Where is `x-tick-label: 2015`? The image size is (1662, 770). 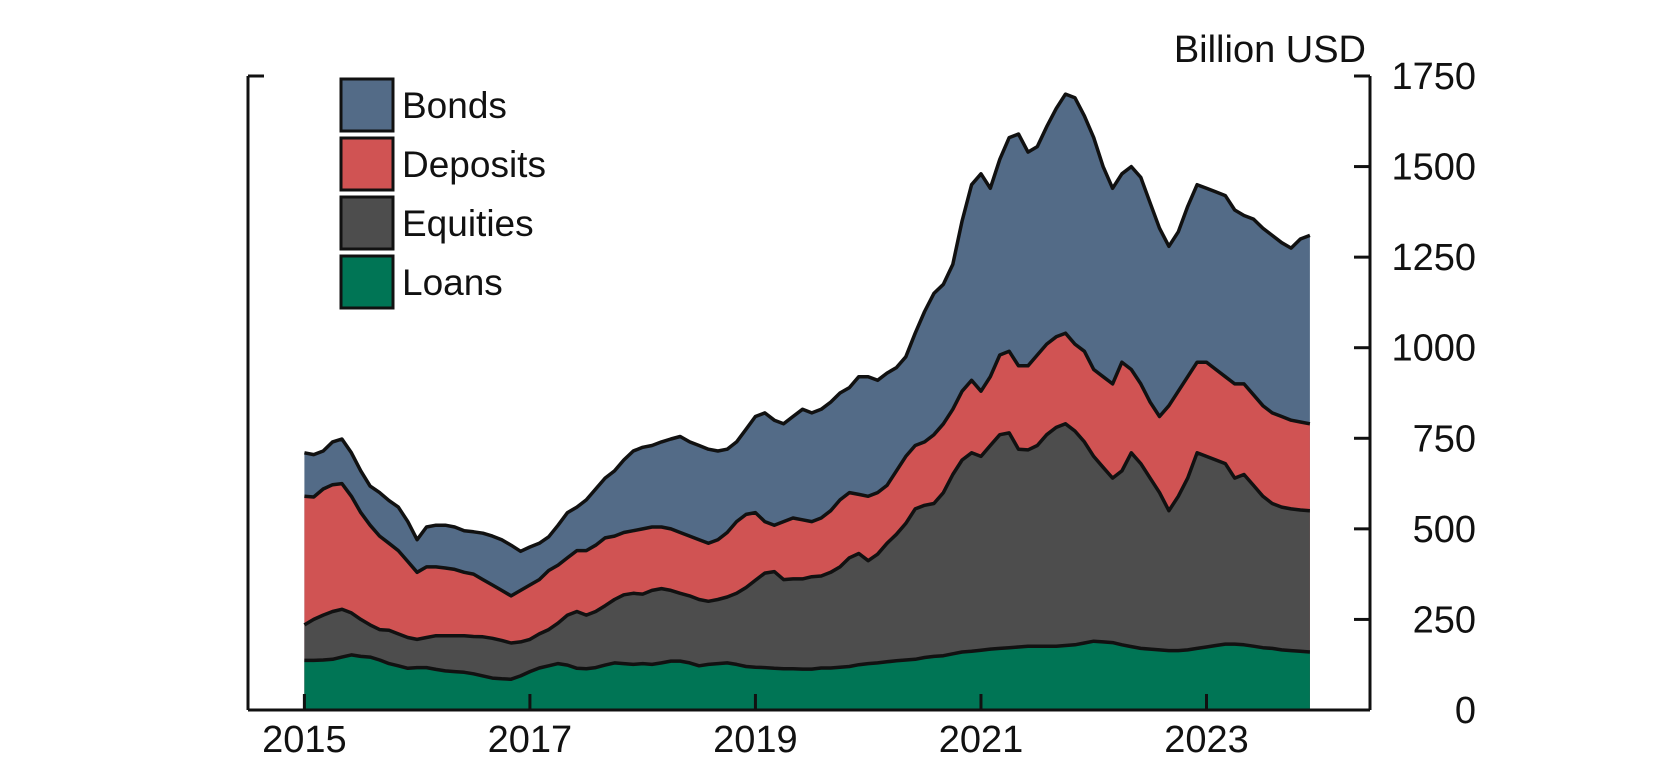
x-tick-label: 2015 is located at coordinates (304, 740).